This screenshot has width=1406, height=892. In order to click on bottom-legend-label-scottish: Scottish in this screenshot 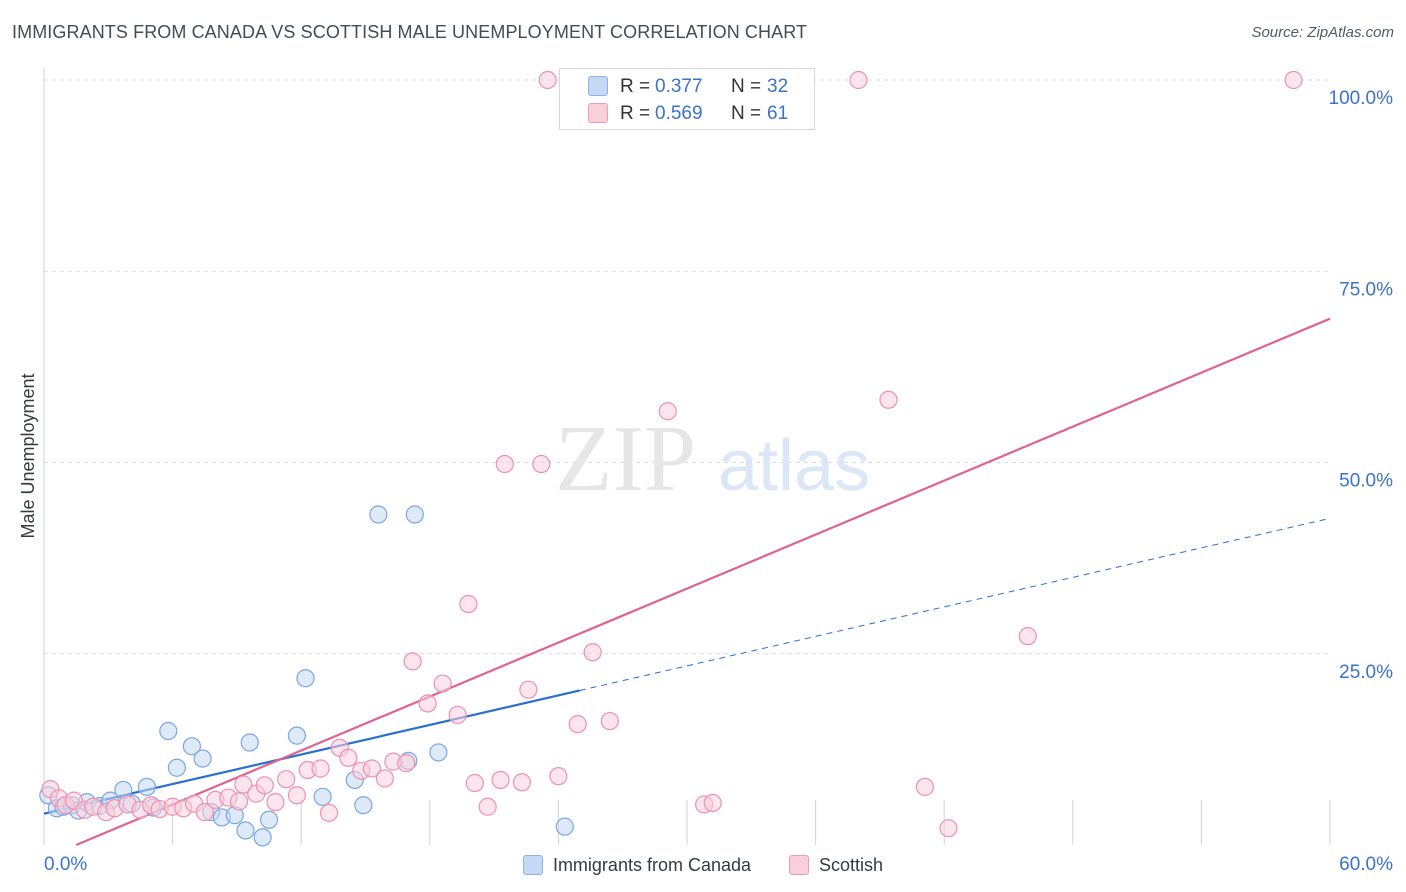, I will do `click(851, 864)`.